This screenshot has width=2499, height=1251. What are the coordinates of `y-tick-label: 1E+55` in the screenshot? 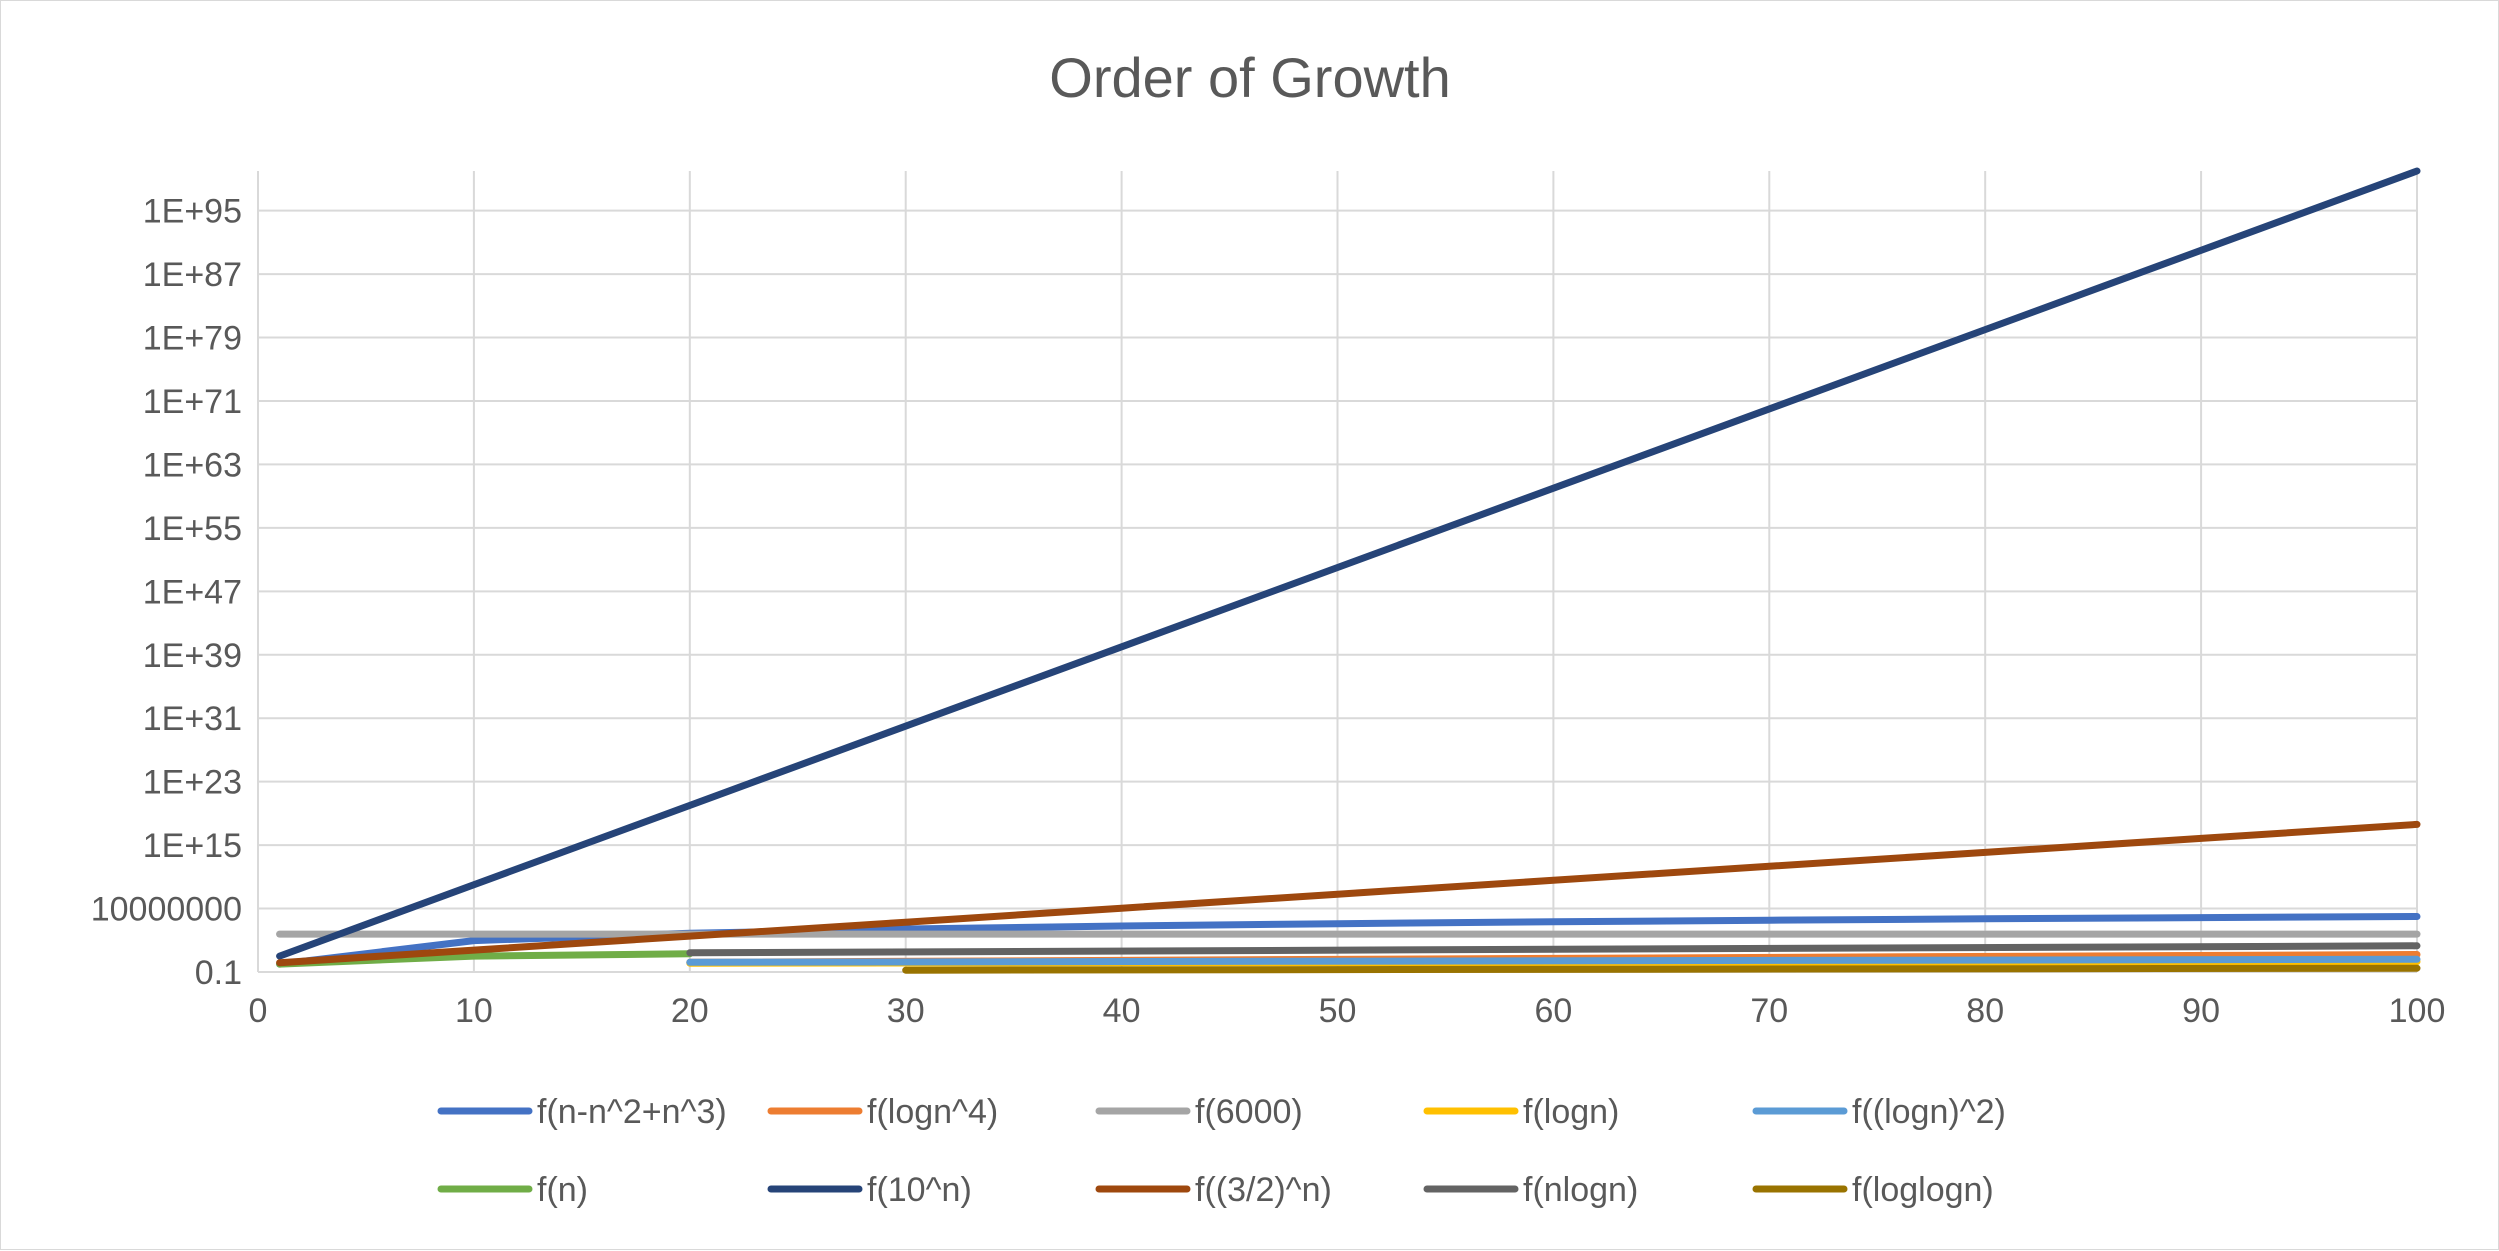 It's located at (192, 529).